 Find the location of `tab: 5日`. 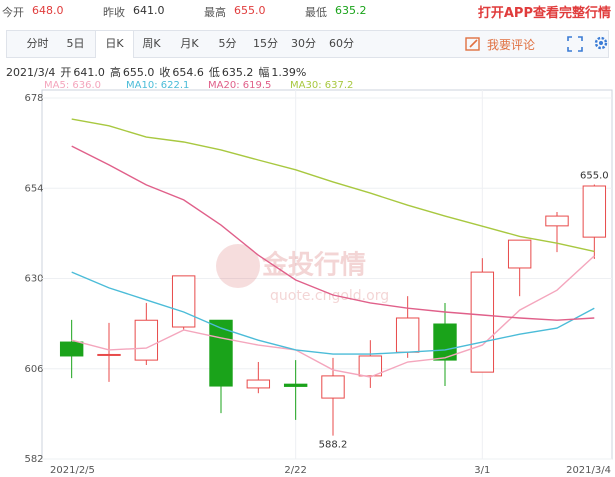

tab: 5日 is located at coordinates (75, 43).